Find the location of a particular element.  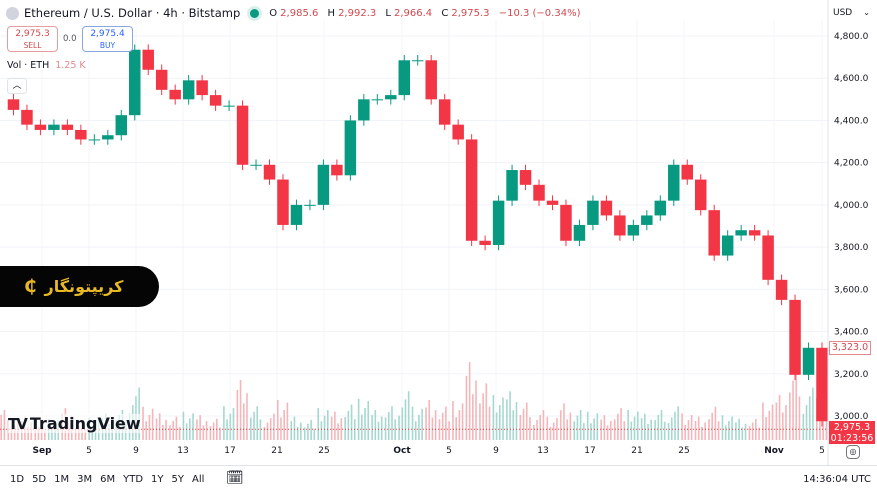

currency-selector: USD ⌄ is located at coordinates (852, 13).